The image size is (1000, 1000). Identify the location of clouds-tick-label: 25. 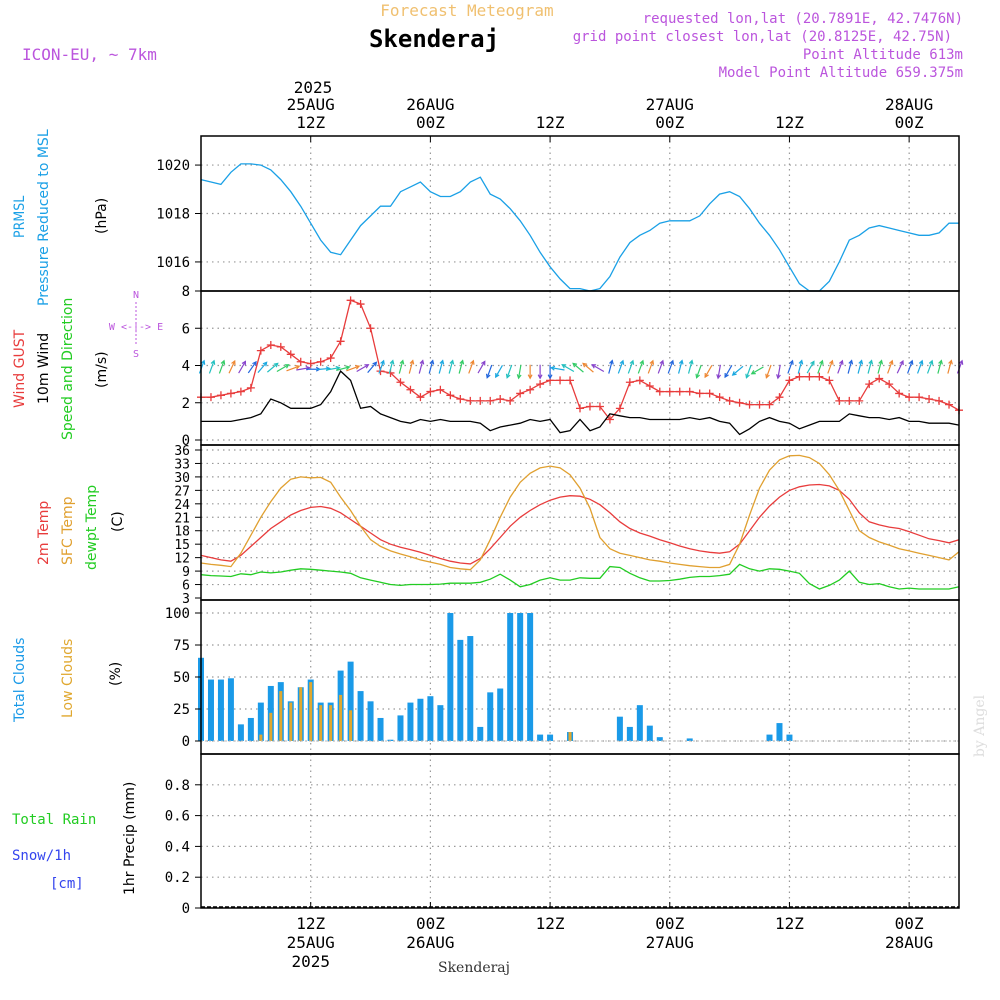
(181, 710).